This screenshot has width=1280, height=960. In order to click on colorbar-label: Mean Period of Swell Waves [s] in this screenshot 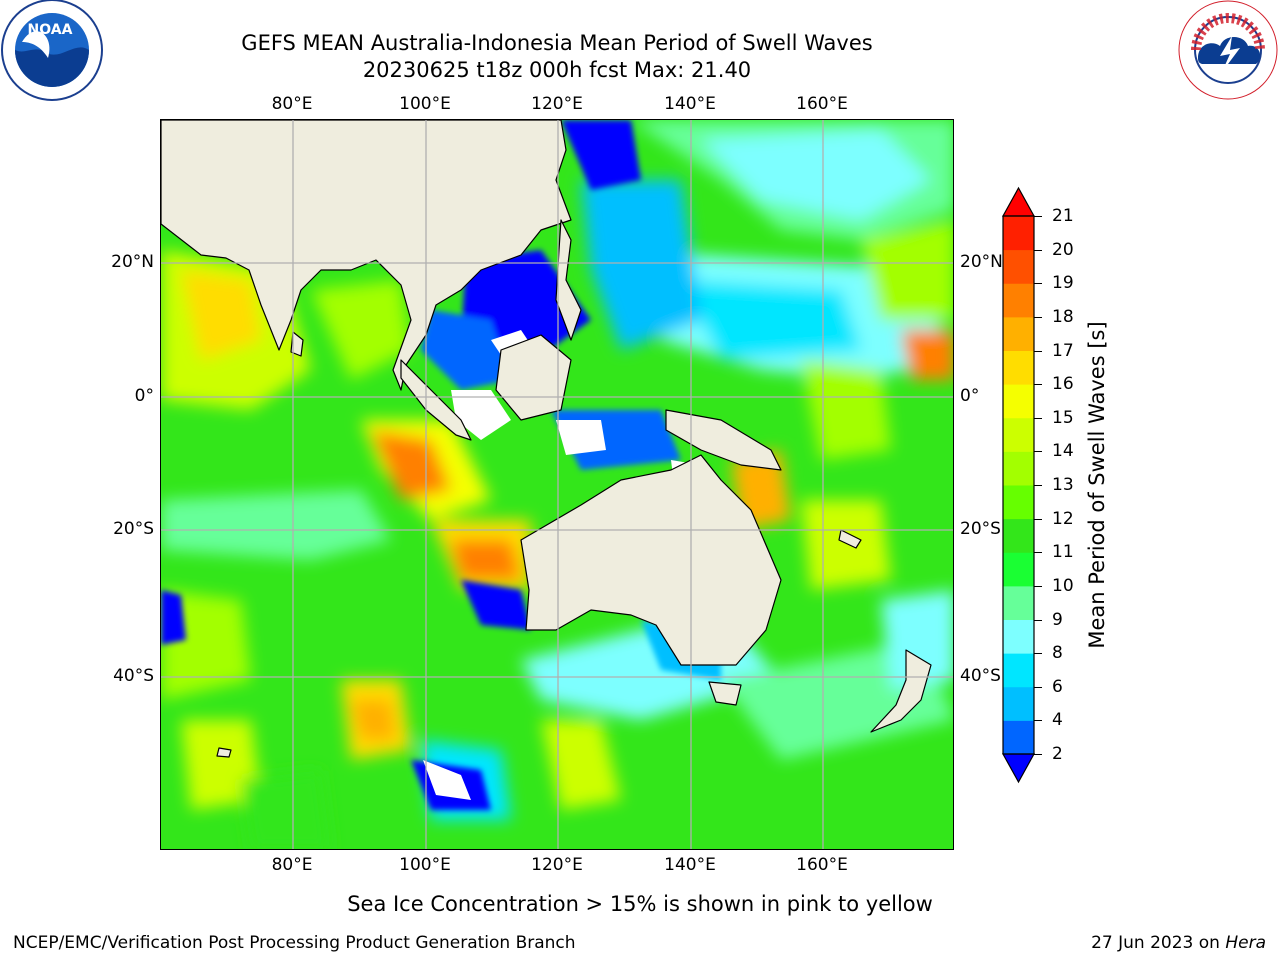, I will do `click(1097, 485)`.